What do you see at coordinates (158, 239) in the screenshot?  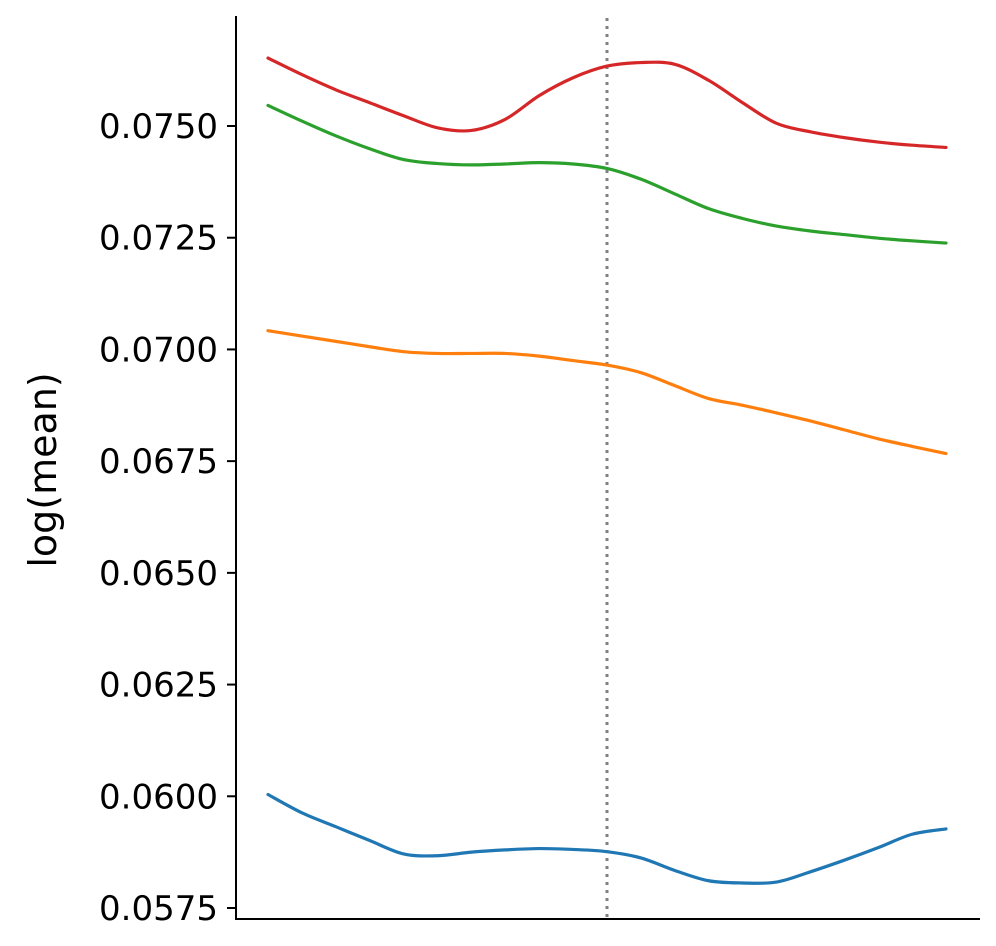 I see `y-tick-label: 0.0725` at bounding box center [158, 239].